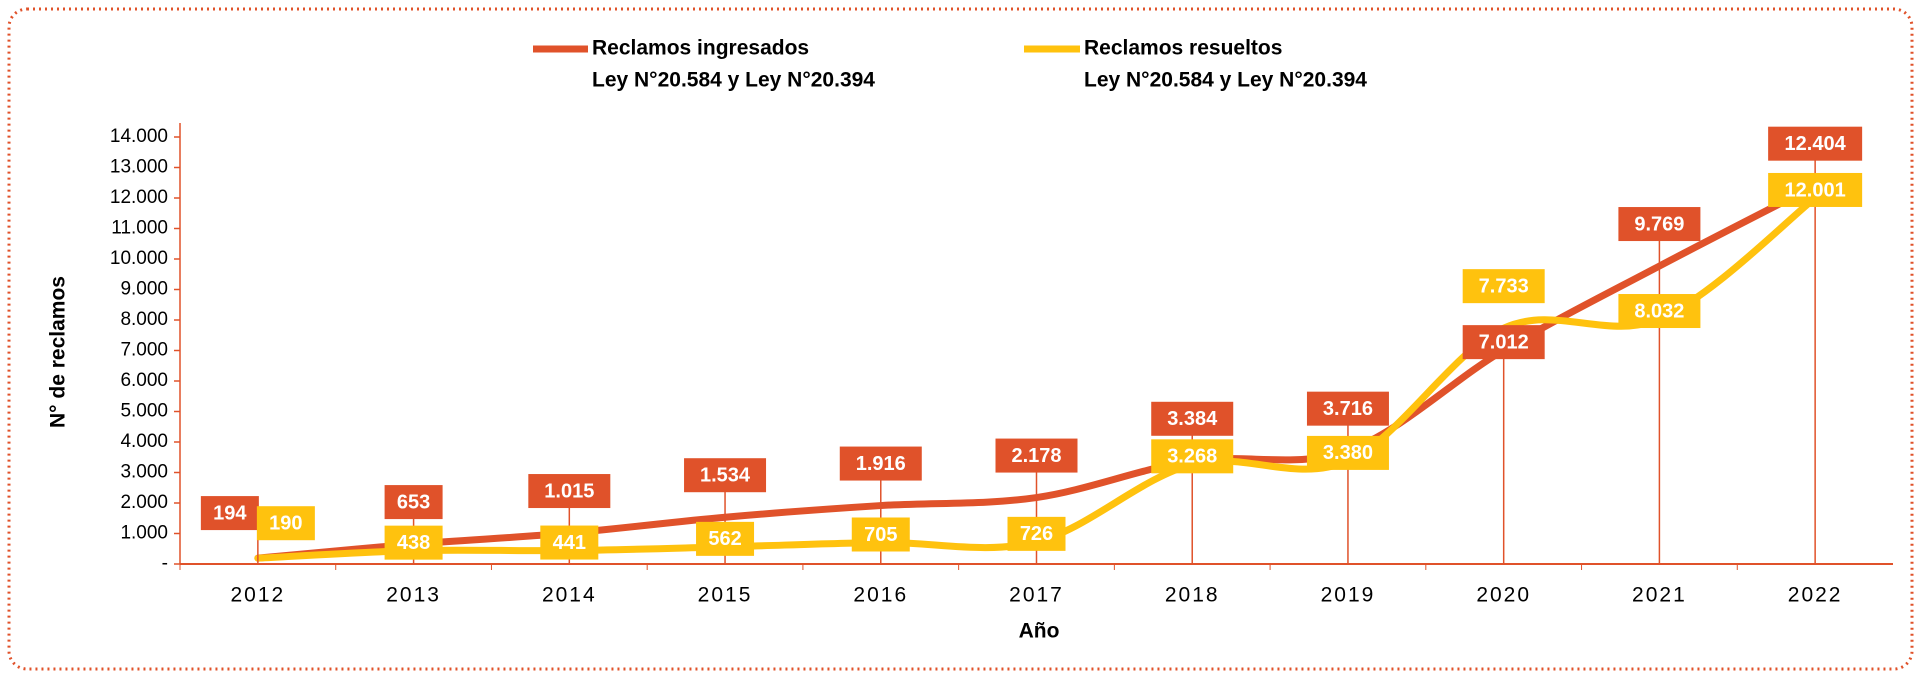 The width and height of the screenshot is (1921, 678). I want to click on data-label: 726, so click(1036, 534).